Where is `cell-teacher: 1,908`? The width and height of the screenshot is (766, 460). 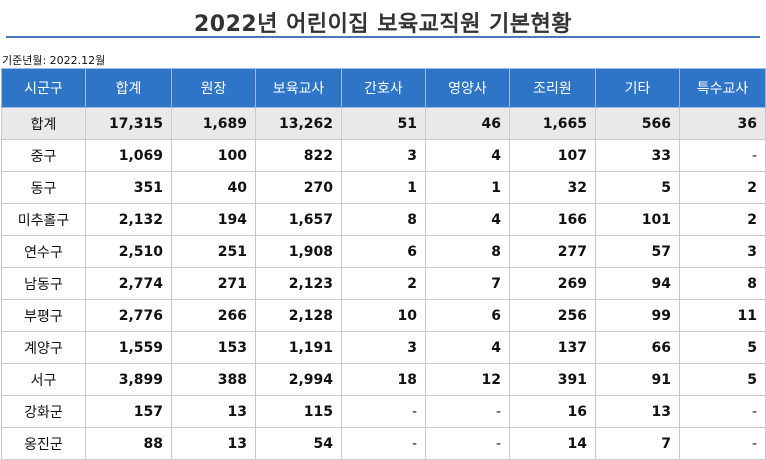 cell-teacher: 1,908 is located at coordinates (298, 251).